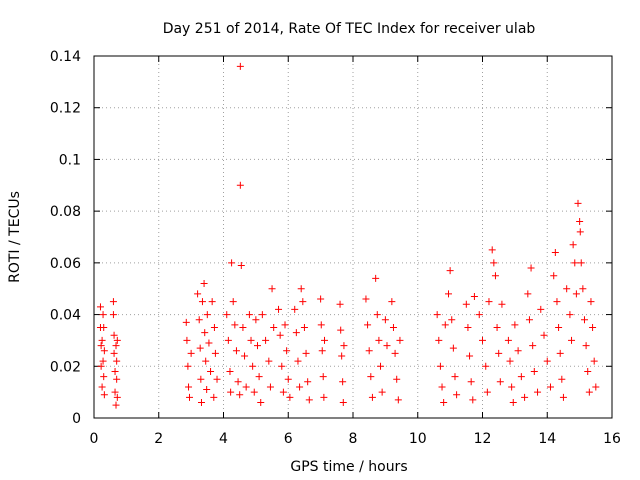  Describe the element at coordinates (94, 439) in the screenshot. I see `x-tick-label: 0` at that location.